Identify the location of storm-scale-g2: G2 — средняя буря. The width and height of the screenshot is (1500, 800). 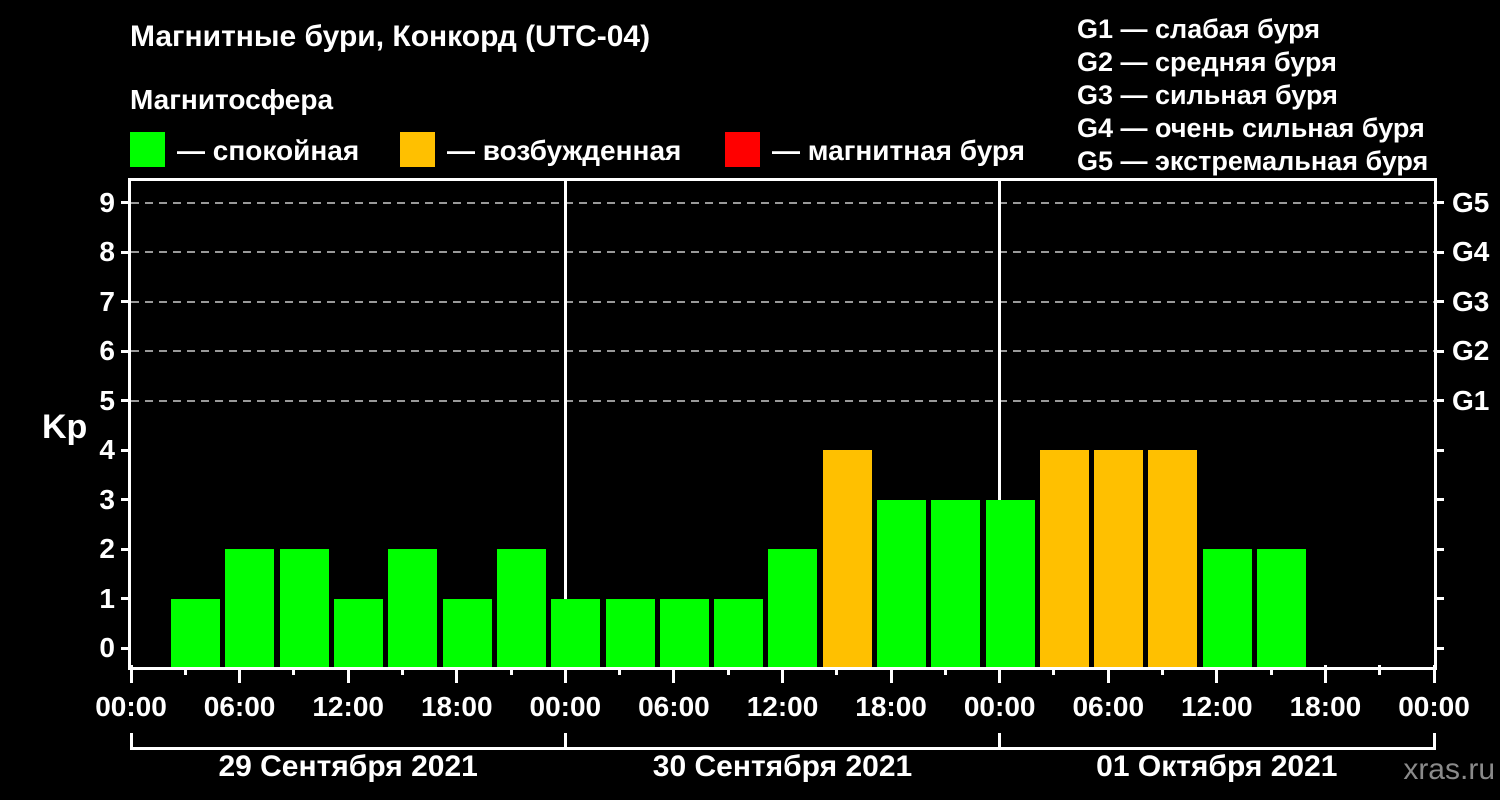
(1207, 62).